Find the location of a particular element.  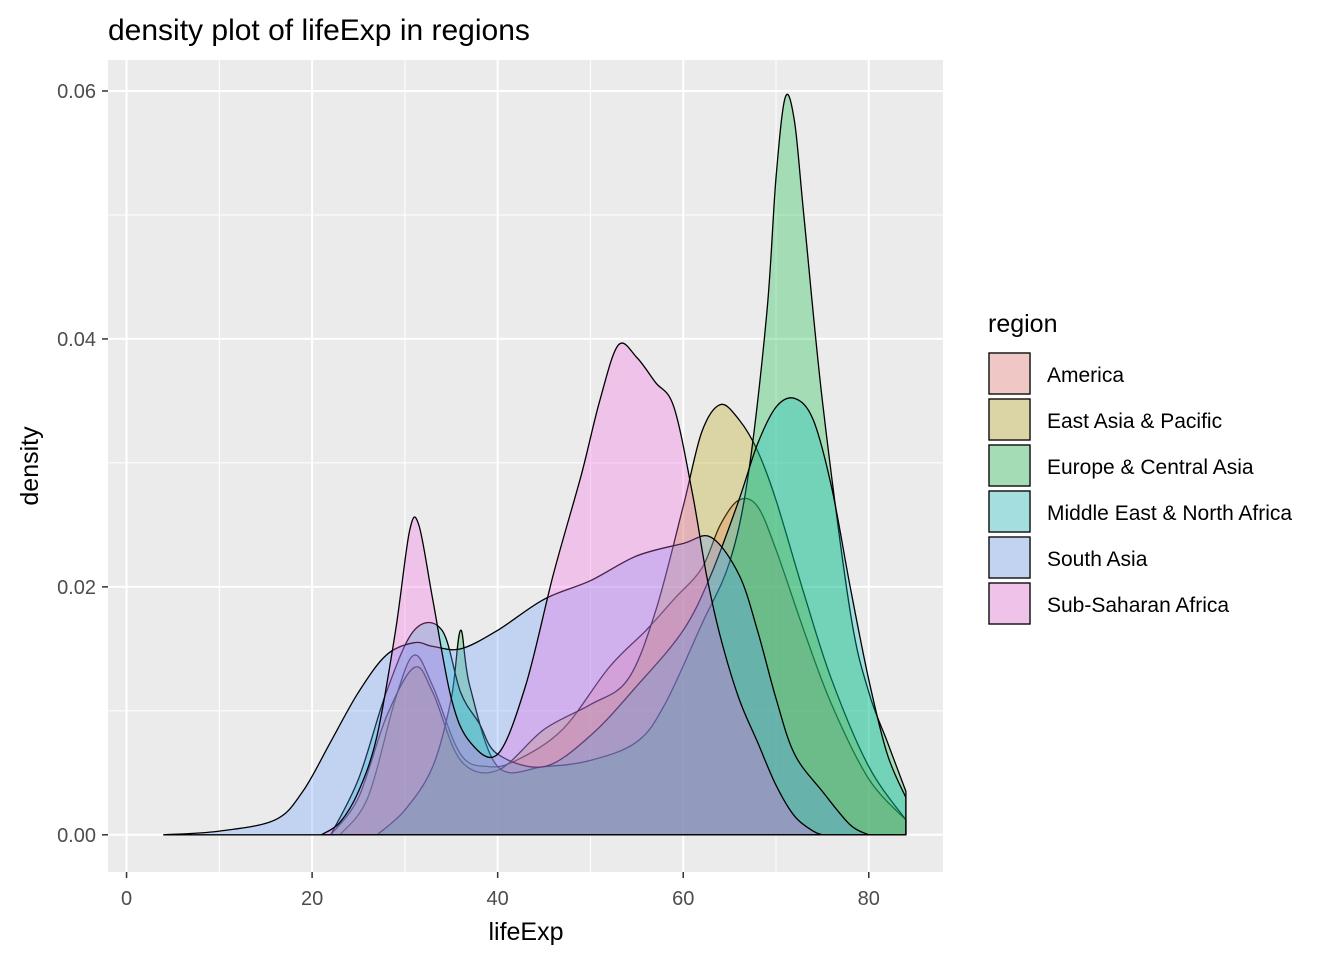

x-tick-label: 20 is located at coordinates (312, 899).